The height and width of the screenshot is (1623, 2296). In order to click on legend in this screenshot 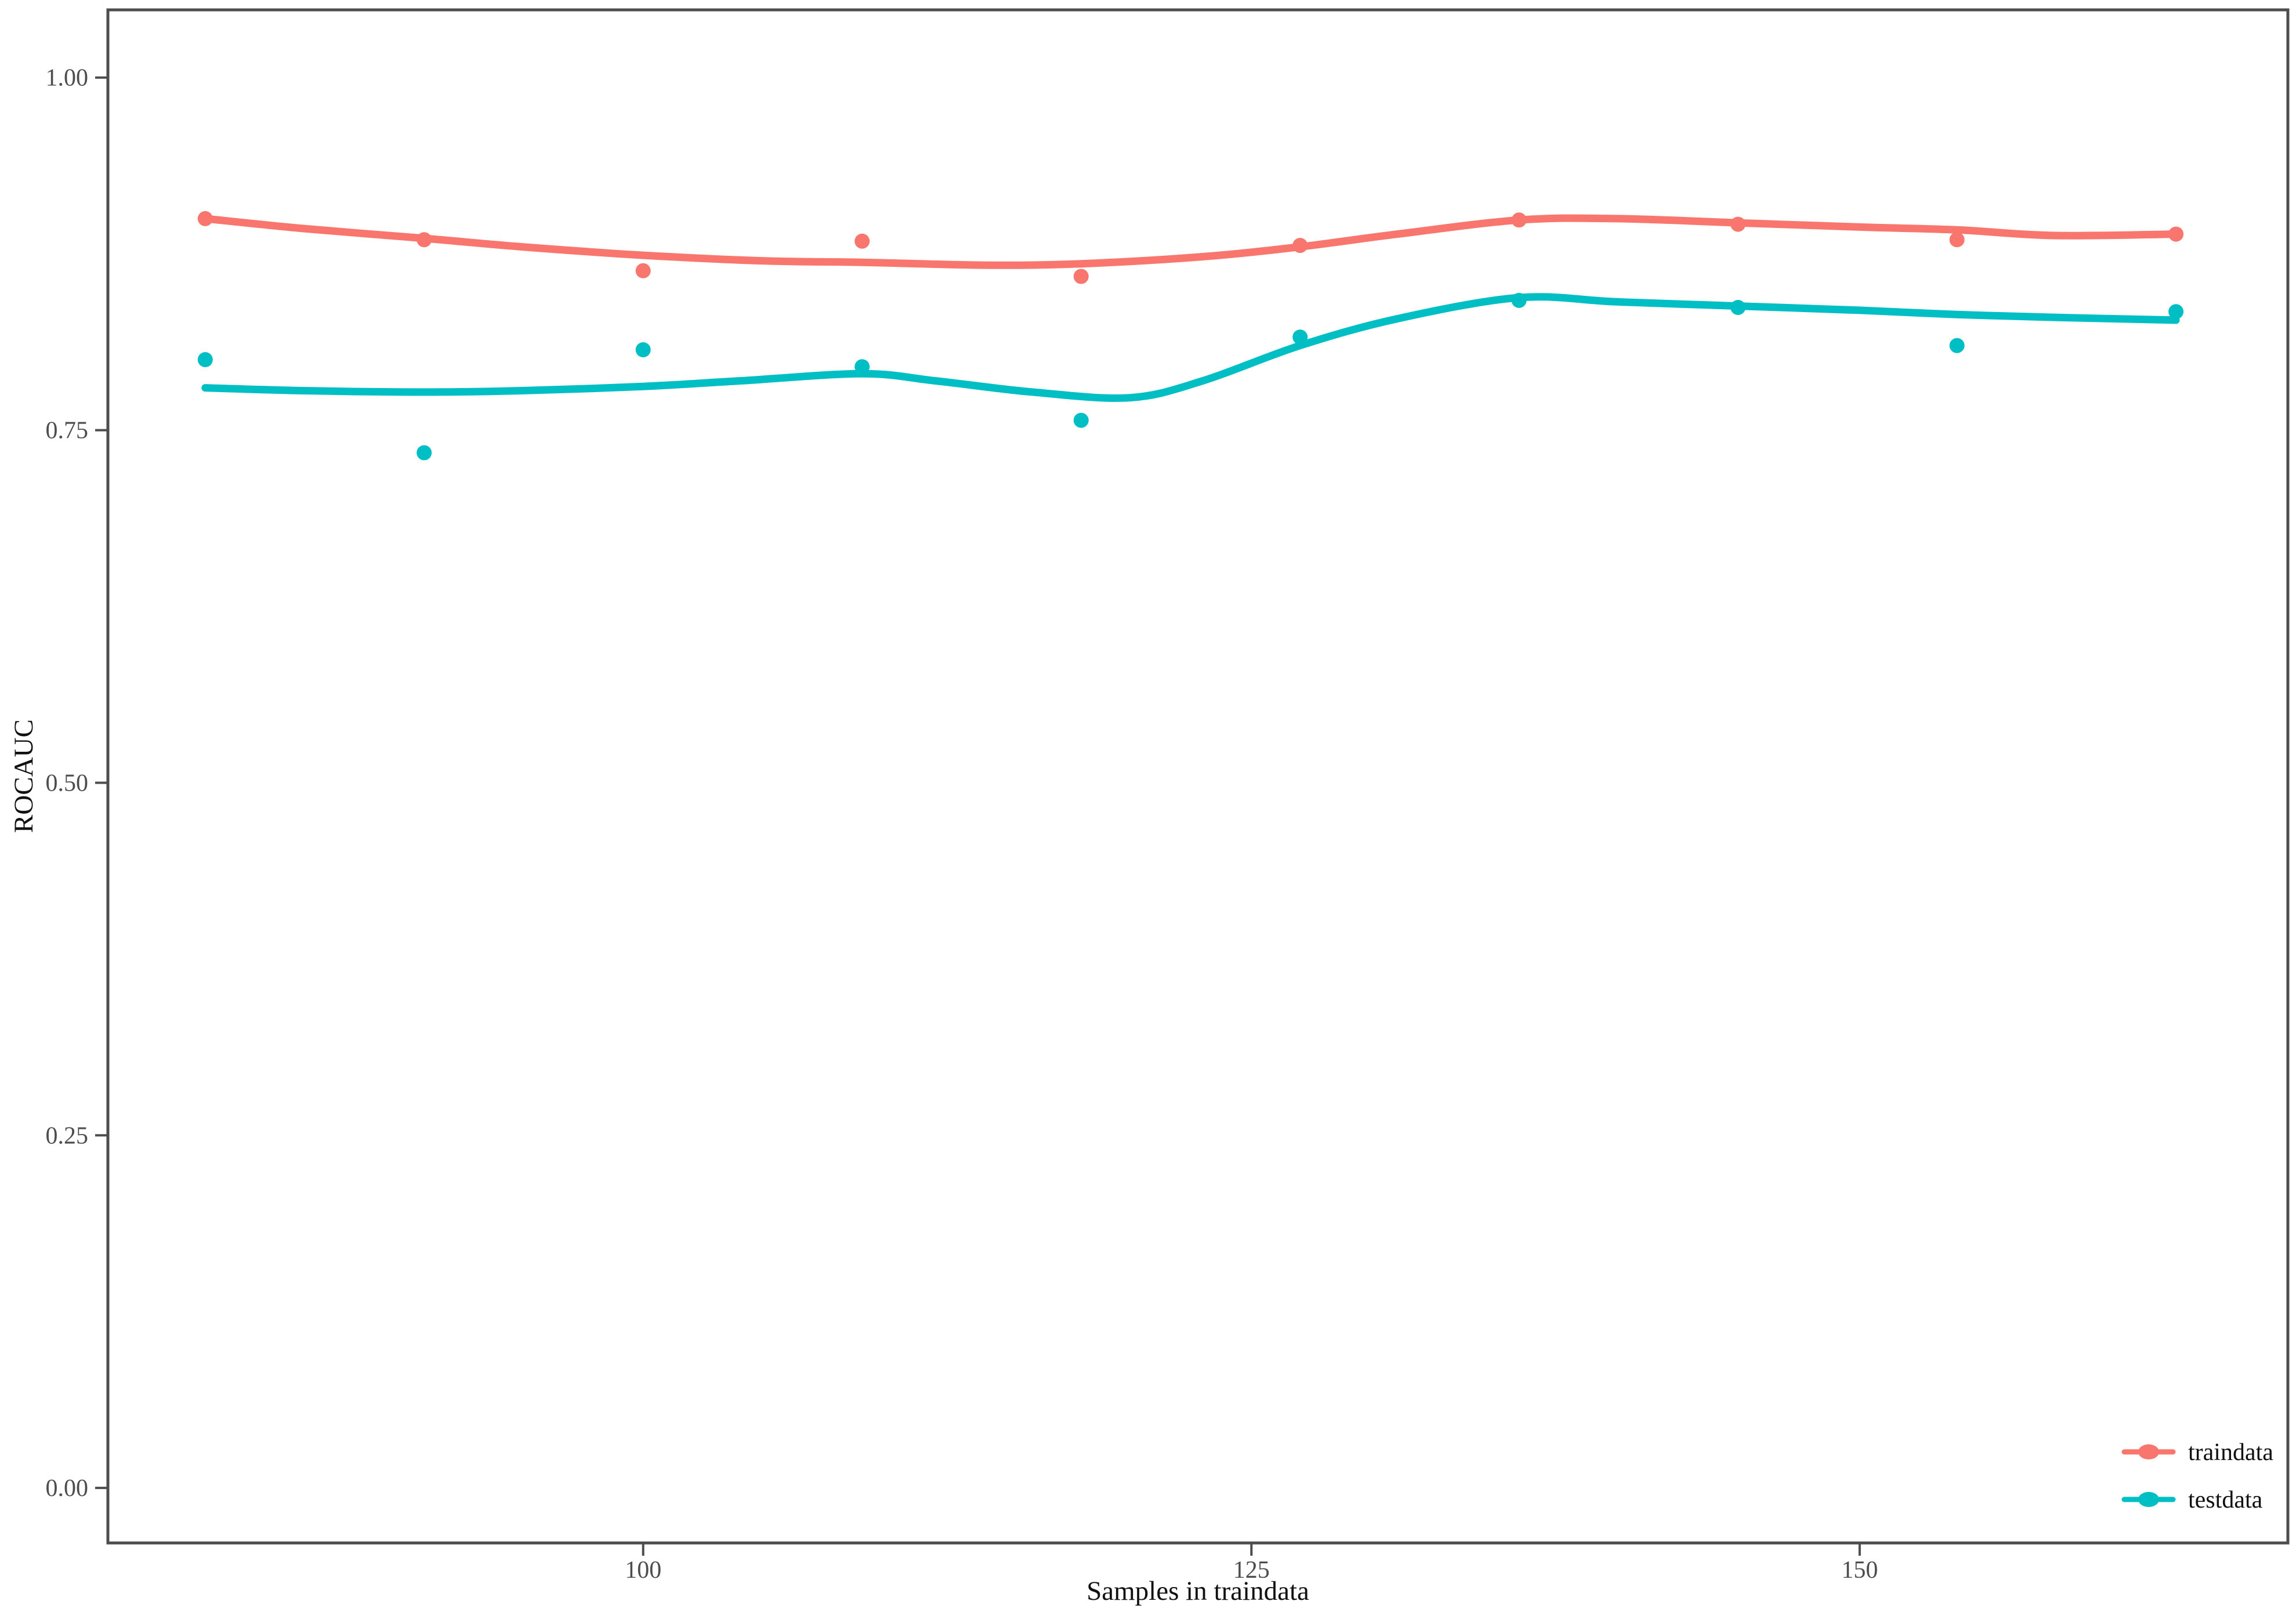, I will do `click(2148, 1475)`.